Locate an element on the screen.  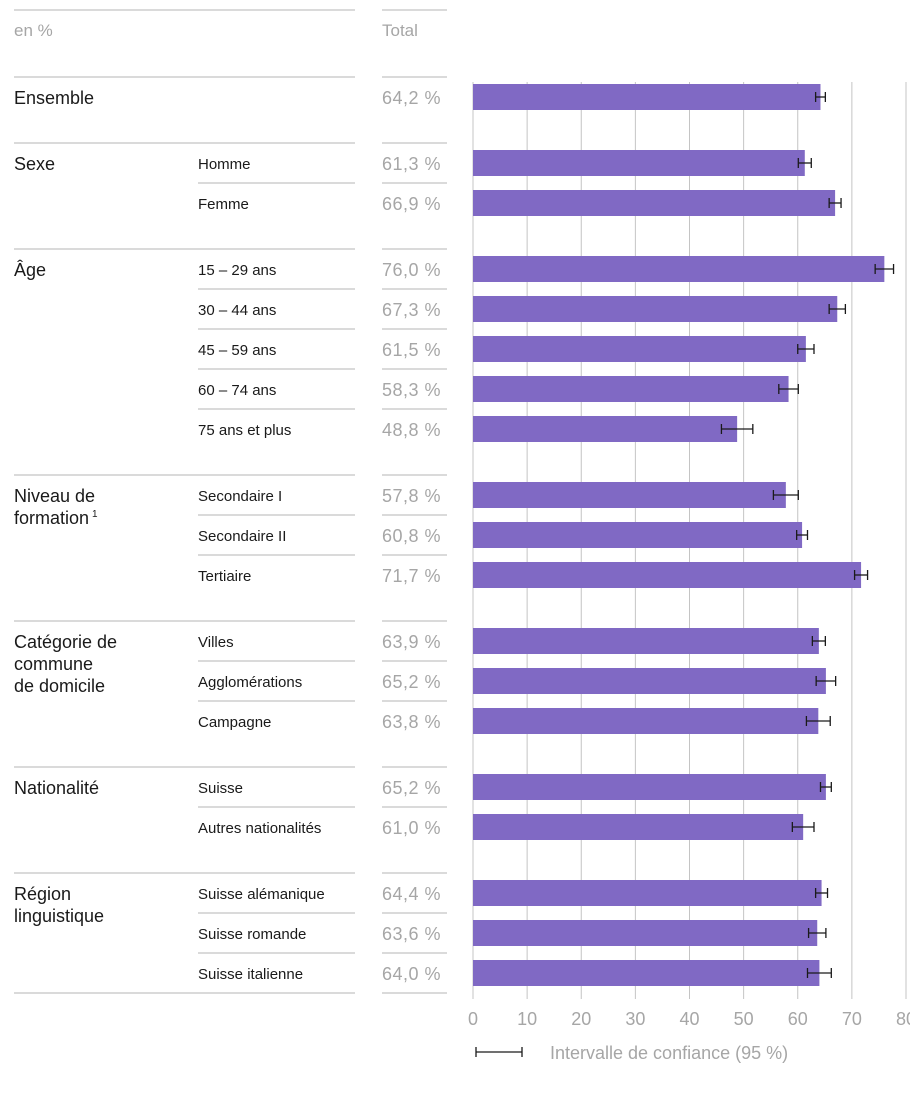
category-label: Secondaire I is located at coordinates (240, 496).